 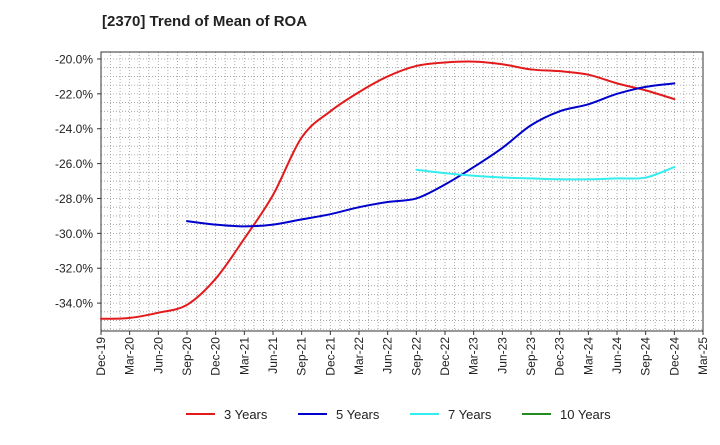 What do you see at coordinates (703, 356) in the screenshot?
I see `x-tick-label: Mar-25` at bounding box center [703, 356].